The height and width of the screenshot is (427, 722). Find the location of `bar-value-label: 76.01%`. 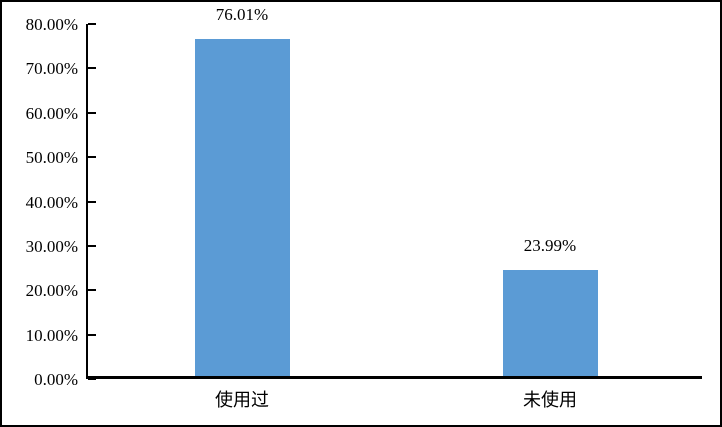

bar-value-label: 76.01% is located at coordinates (242, 14).